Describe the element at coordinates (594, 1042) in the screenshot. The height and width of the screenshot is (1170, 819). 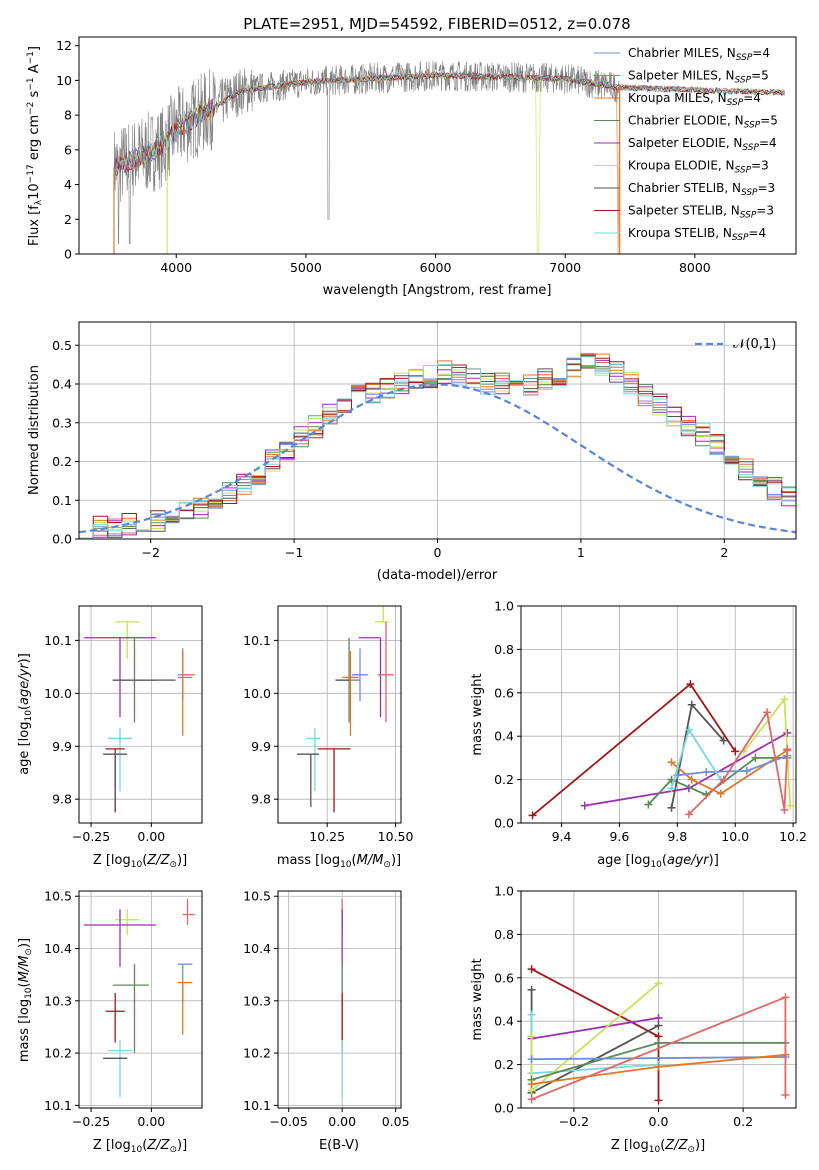
I see `weight-line-chabrier-stelib` at that location.